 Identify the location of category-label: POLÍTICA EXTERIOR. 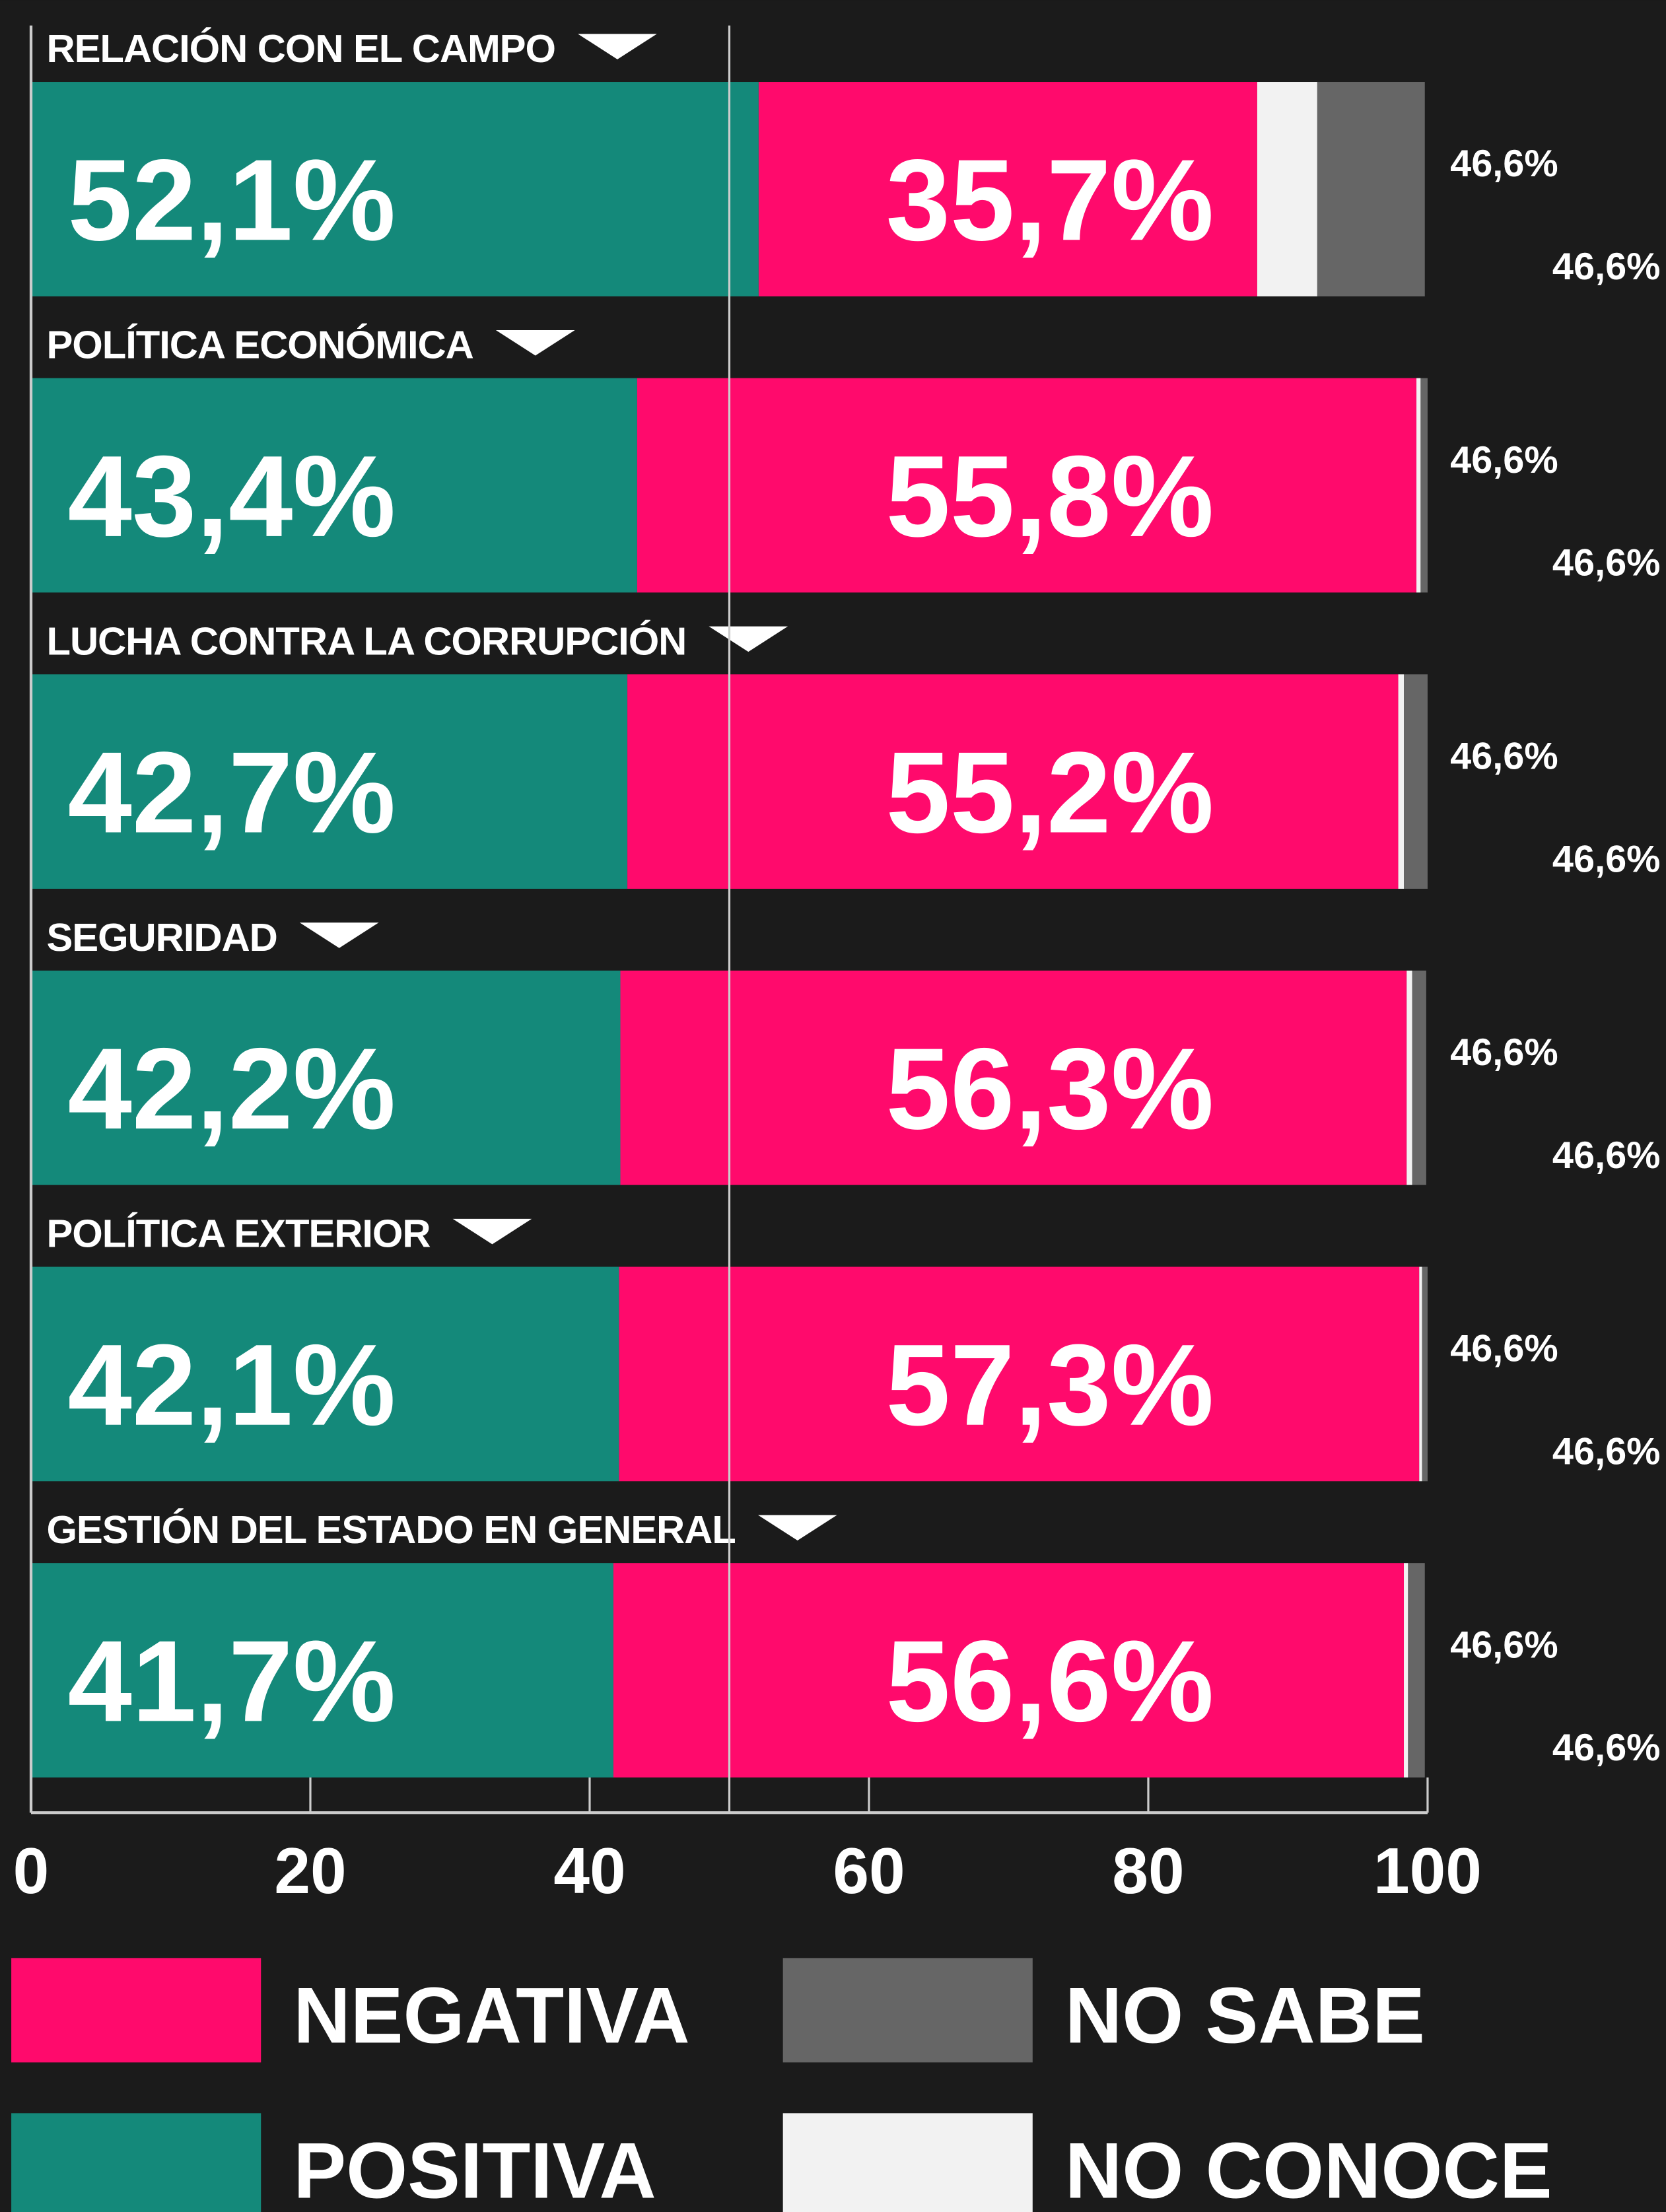
(238, 1234).